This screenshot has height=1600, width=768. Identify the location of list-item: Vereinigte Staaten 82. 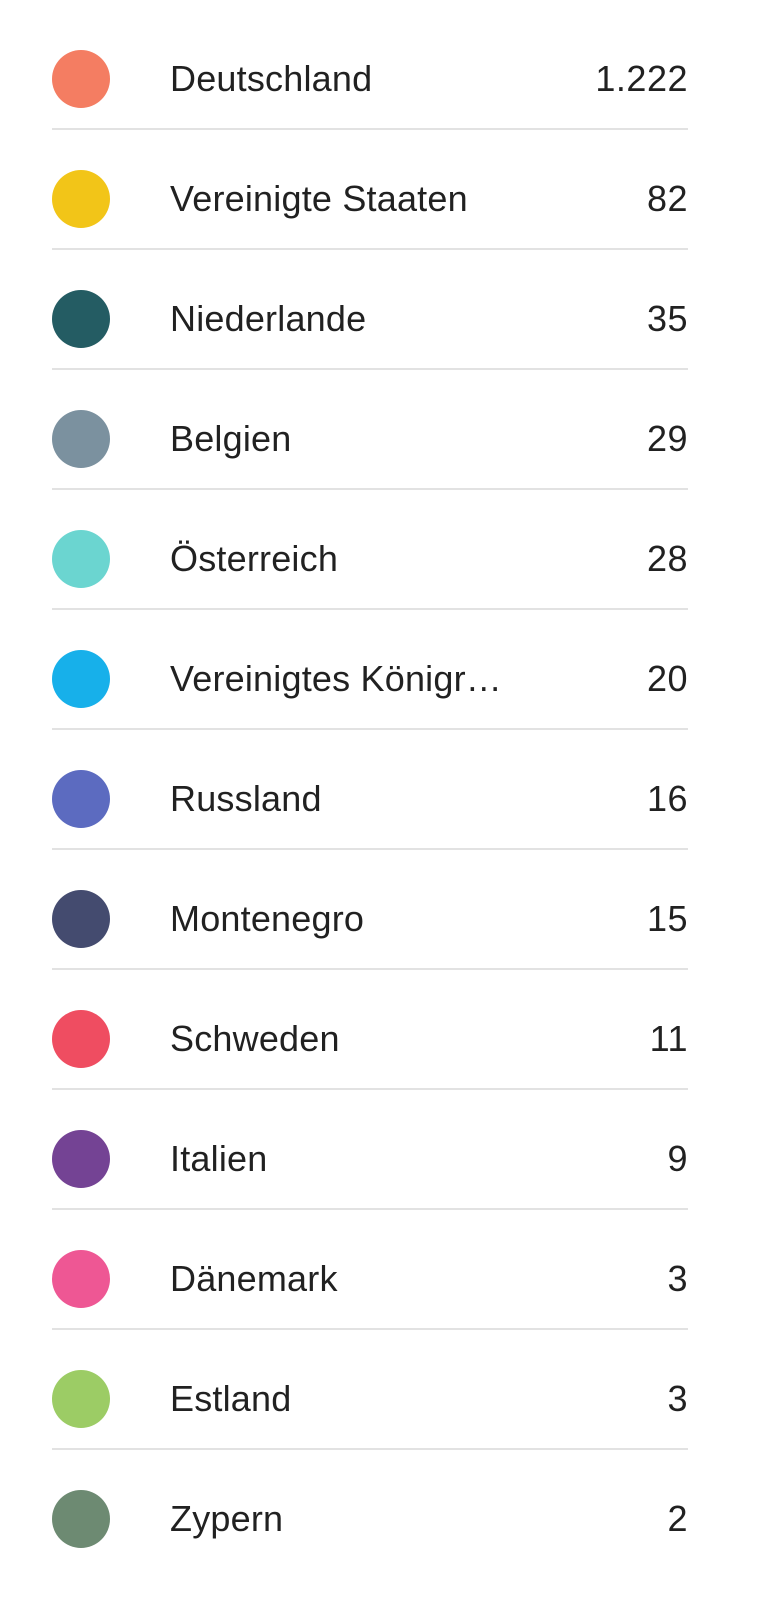
(370, 190).